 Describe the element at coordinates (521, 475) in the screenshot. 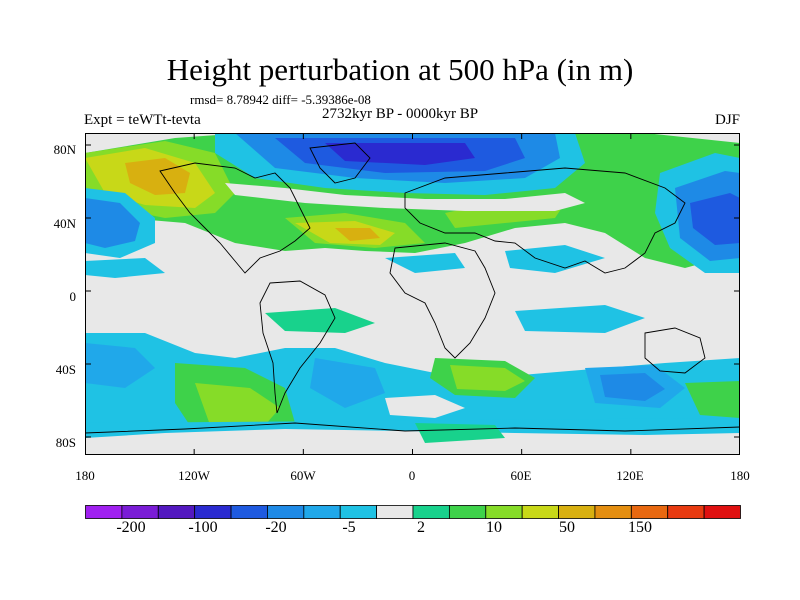

I see `x-tick-label: 60E` at that location.